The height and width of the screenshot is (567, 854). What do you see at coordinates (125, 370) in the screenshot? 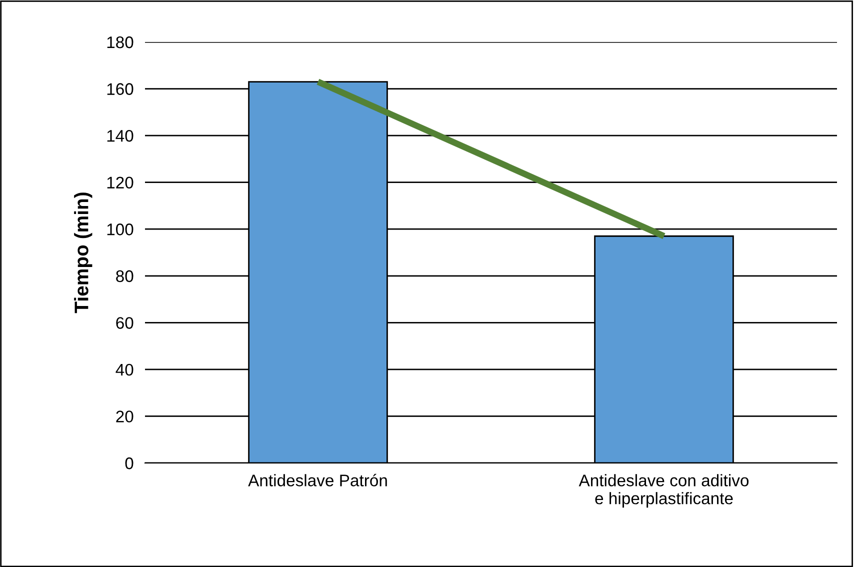
I see `y-tick-label: 40` at bounding box center [125, 370].